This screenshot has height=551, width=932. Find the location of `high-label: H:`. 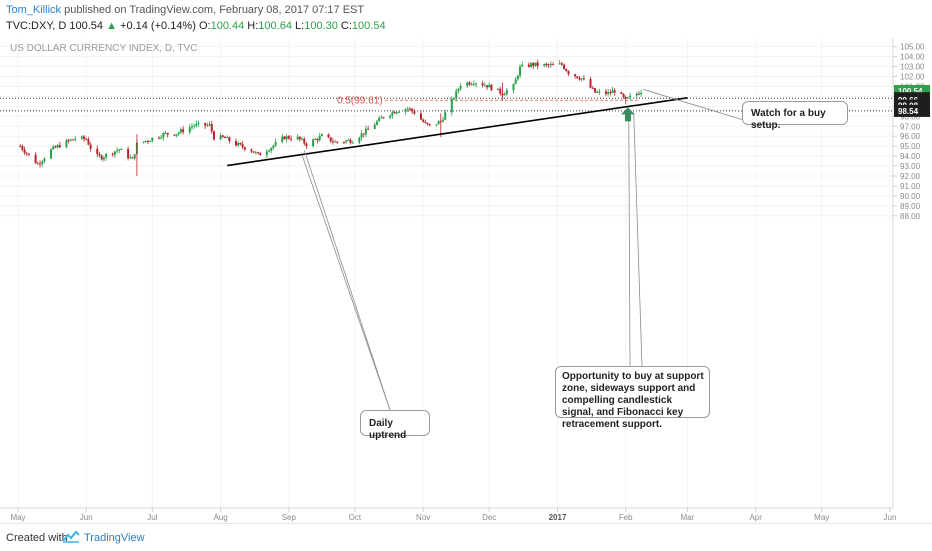

high-label: H: is located at coordinates (253, 26).